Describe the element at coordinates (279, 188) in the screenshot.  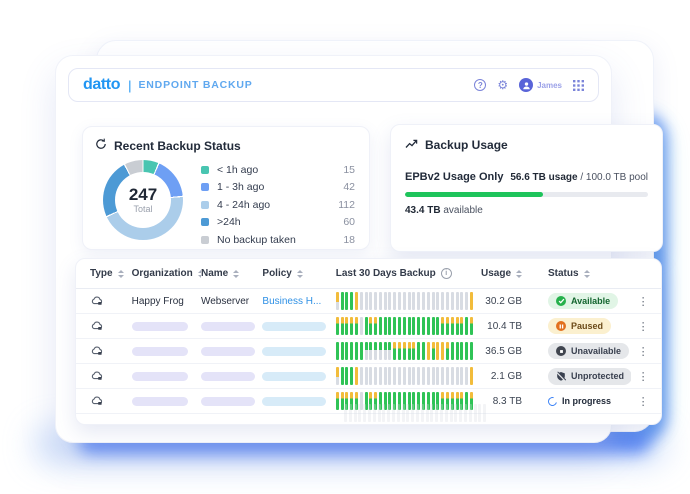
I see `legend-item: 1 - 3h ago 42` at that location.